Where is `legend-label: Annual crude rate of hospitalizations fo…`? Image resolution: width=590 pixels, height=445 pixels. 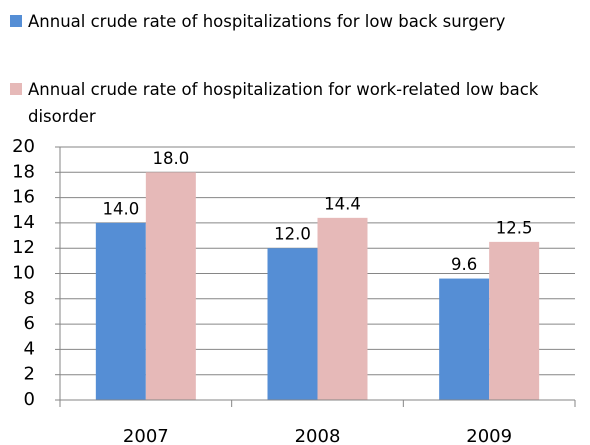 legend-label: Annual crude rate of hospitalizations fo… is located at coordinates (267, 21).